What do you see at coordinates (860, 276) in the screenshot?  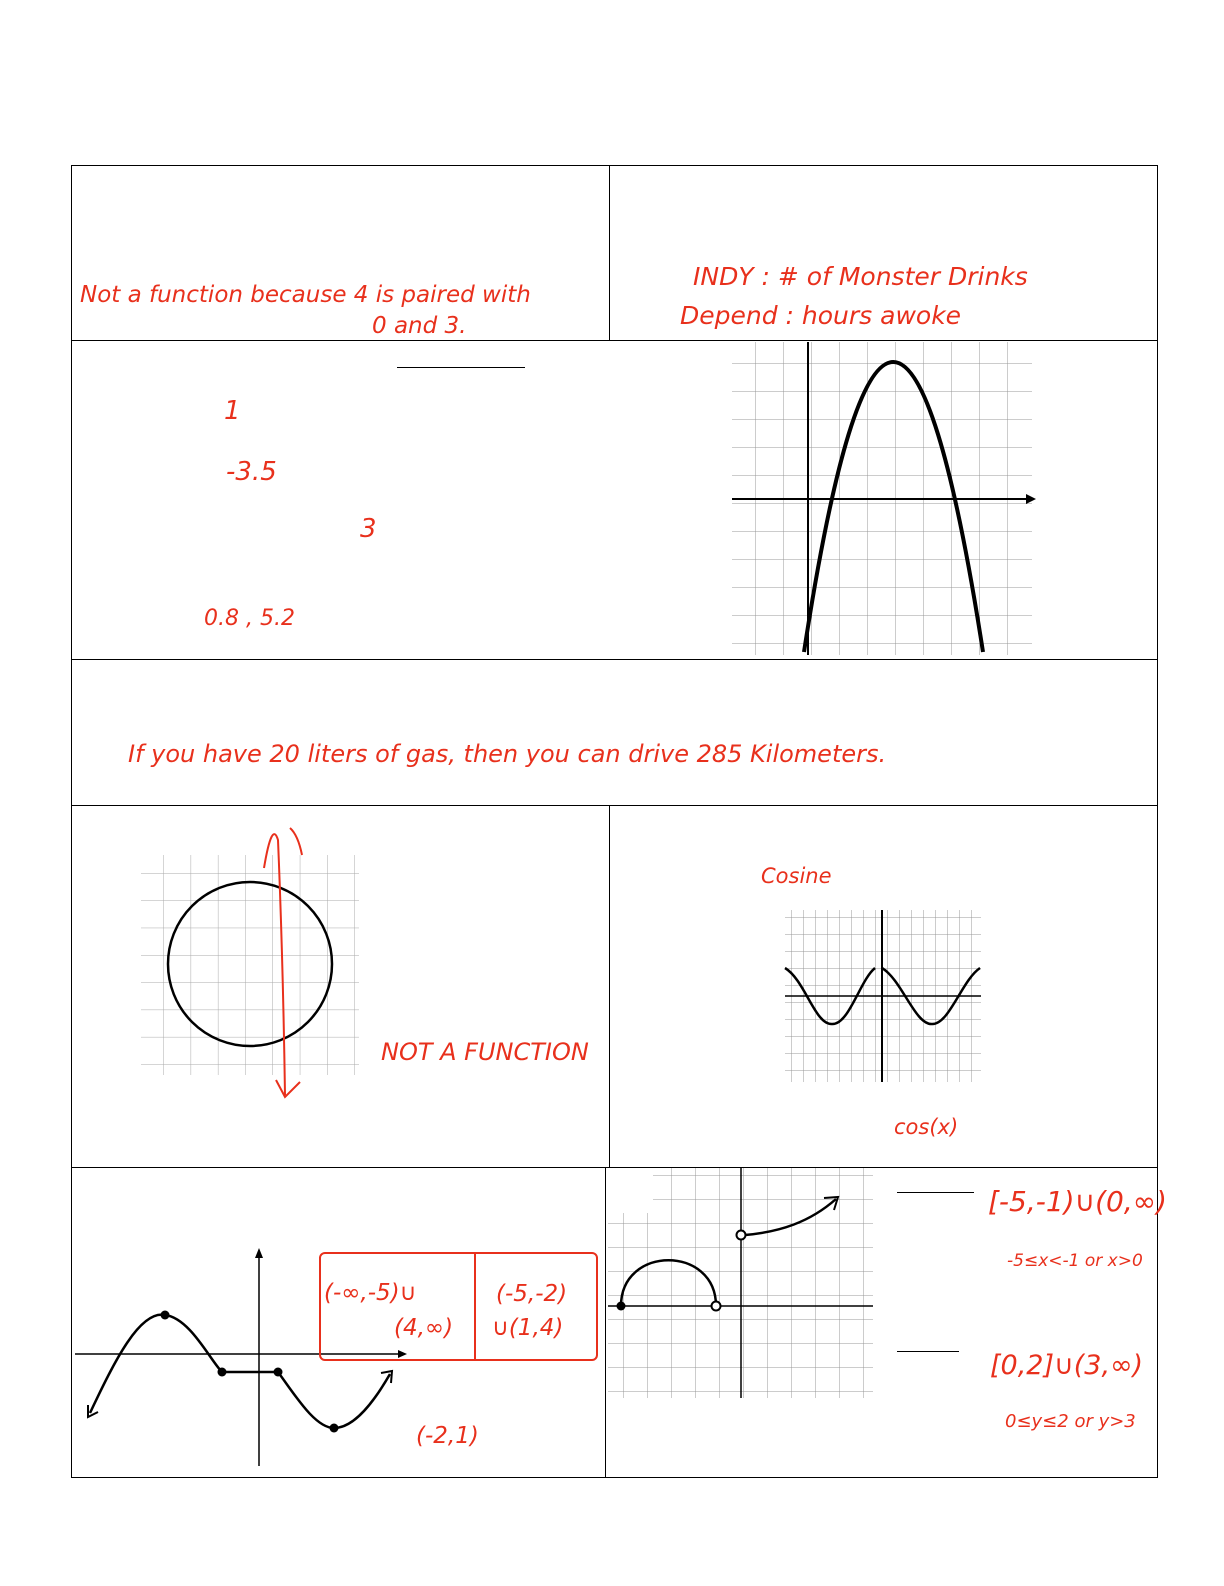 I see `independent-variable-answer: INDY : # of Monster Drinks` at bounding box center [860, 276].